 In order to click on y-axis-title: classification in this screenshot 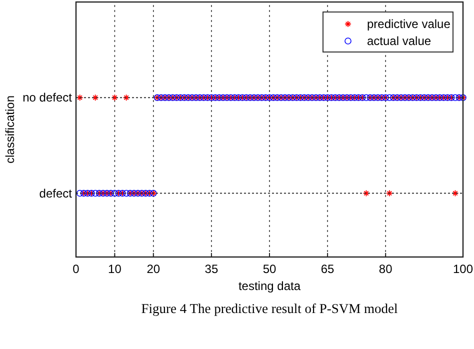, I will do `click(10, 129)`.